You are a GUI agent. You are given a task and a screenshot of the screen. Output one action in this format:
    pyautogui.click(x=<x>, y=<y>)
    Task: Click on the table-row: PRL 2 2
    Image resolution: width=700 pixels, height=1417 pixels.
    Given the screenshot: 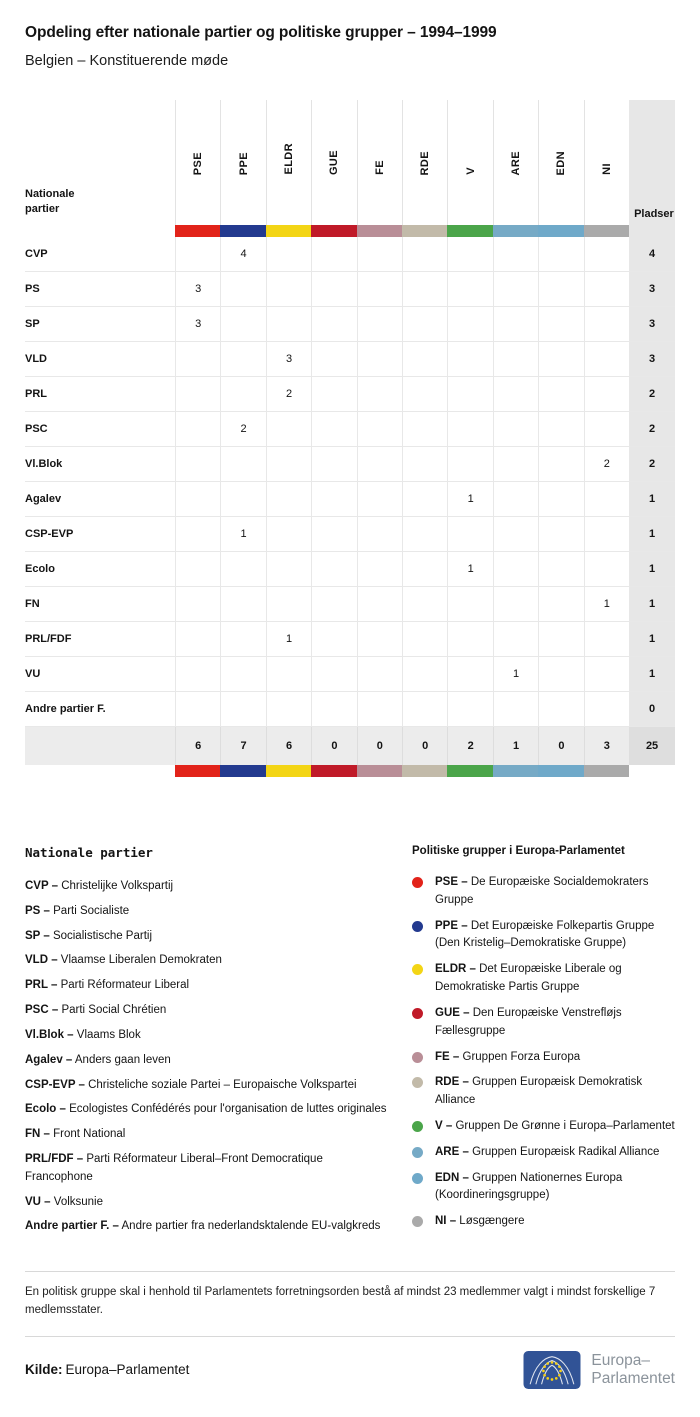 What is the action you would take?
    pyautogui.click(x=350, y=394)
    